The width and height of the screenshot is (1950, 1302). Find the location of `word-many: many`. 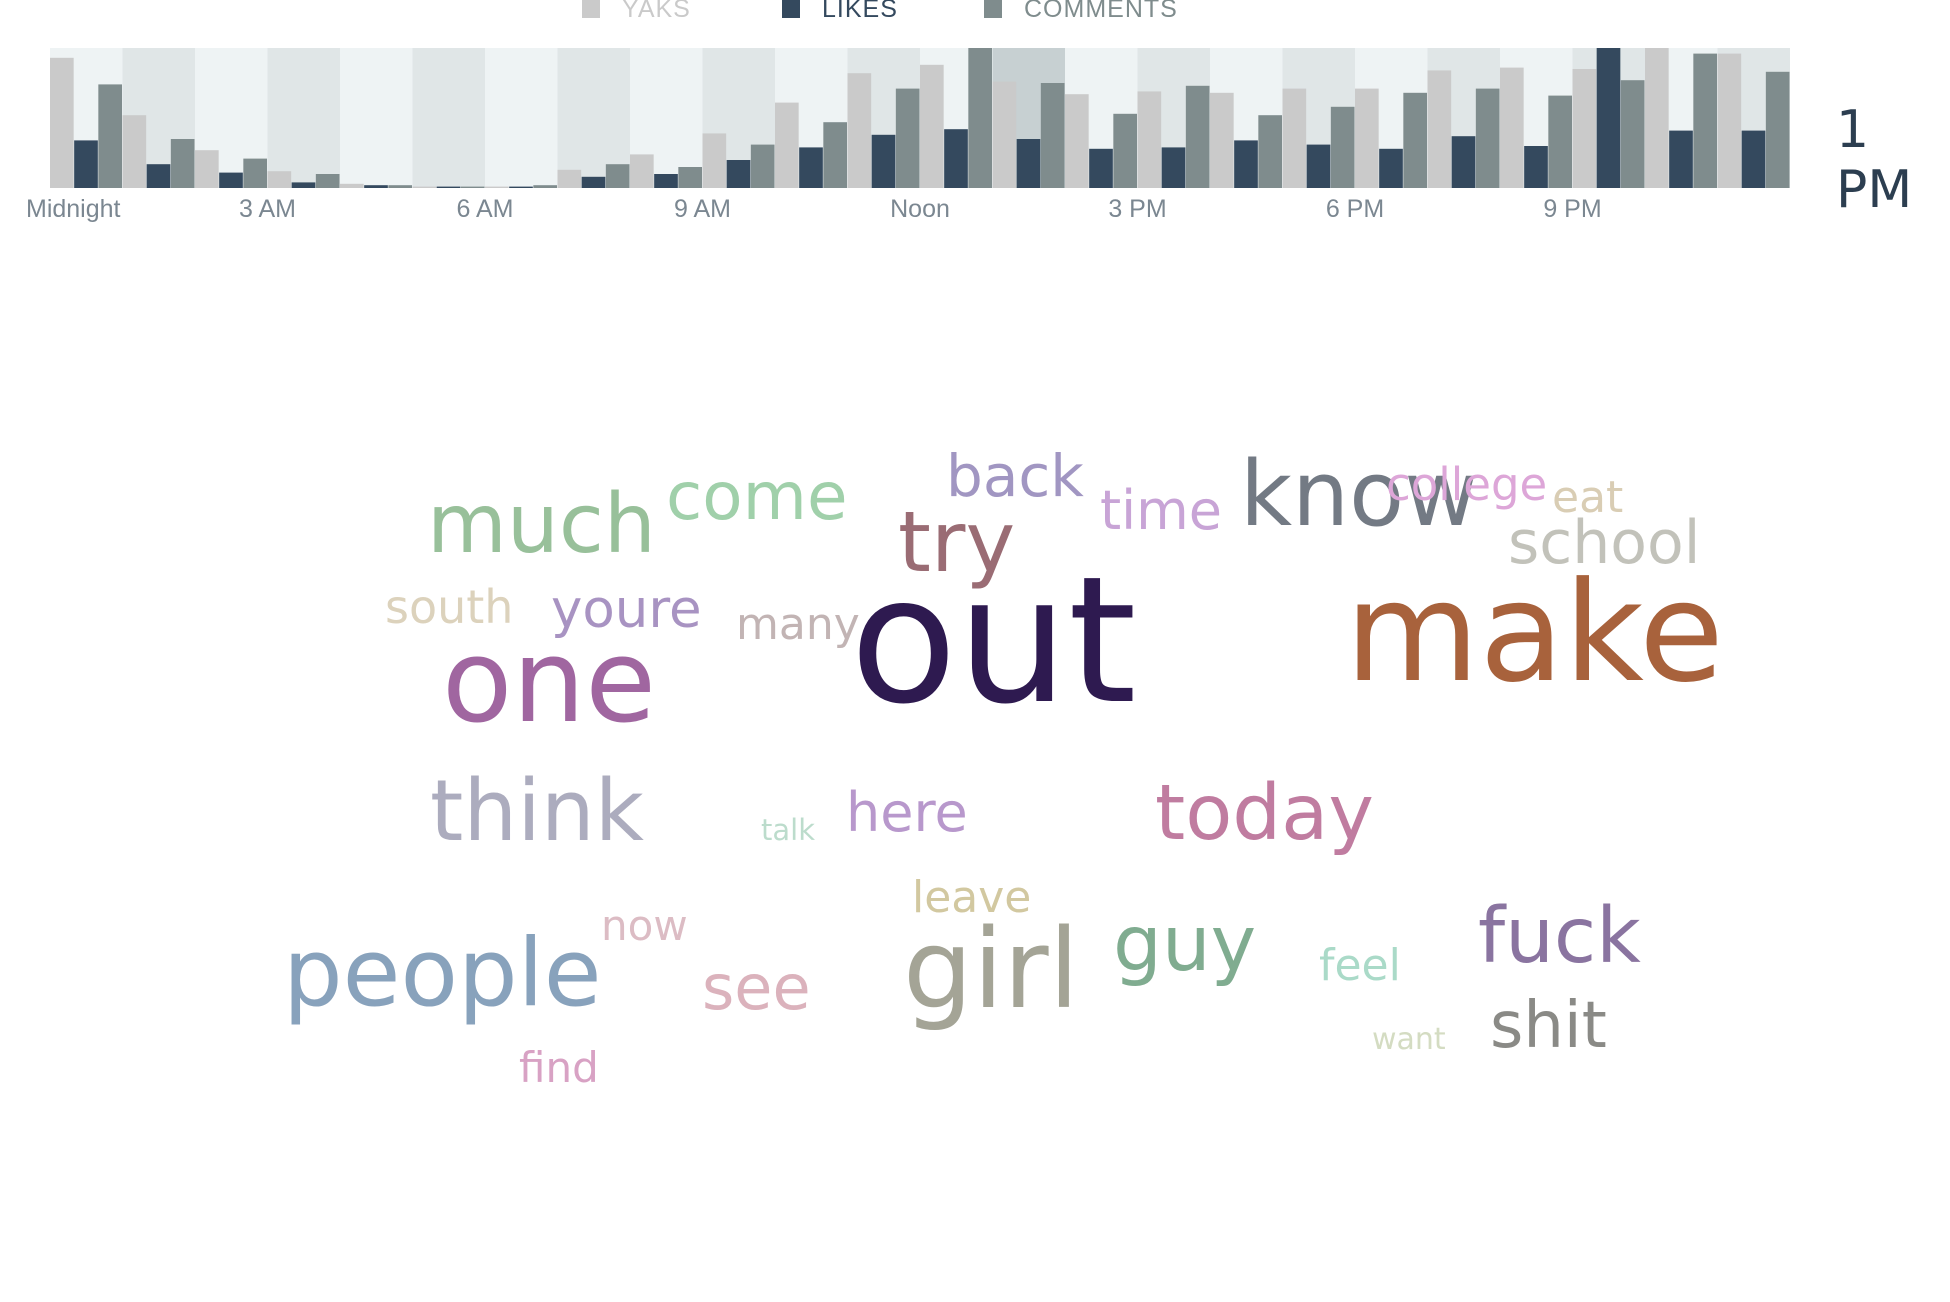

word-many: many is located at coordinates (798, 624).